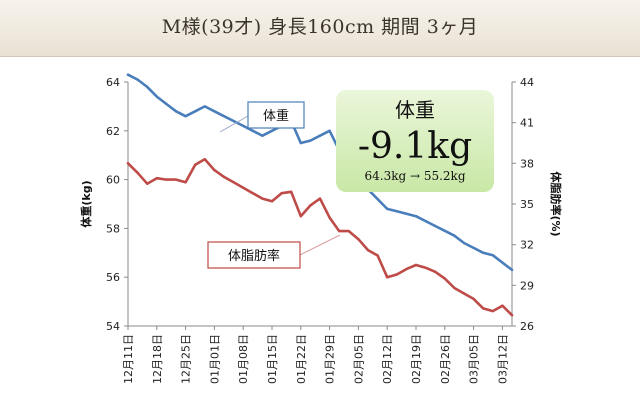 This screenshot has width=640, height=400. What do you see at coordinates (474, 359) in the screenshot?
I see `x-tick-label: 03月05日` at bounding box center [474, 359].